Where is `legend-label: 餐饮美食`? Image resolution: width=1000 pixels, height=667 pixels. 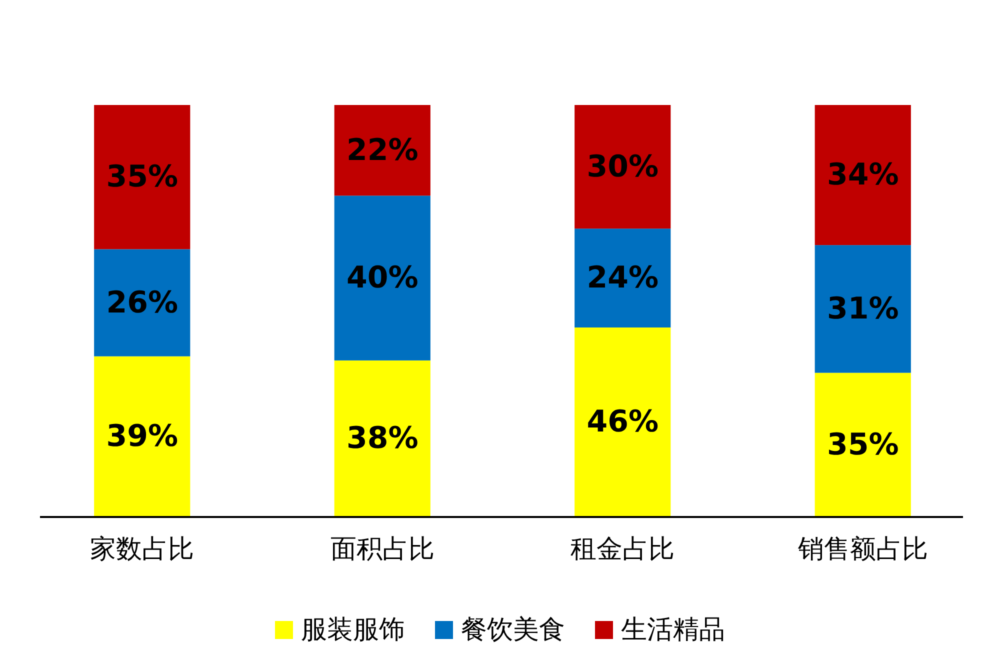
legend-label: 餐饮美食 is located at coordinates (513, 630).